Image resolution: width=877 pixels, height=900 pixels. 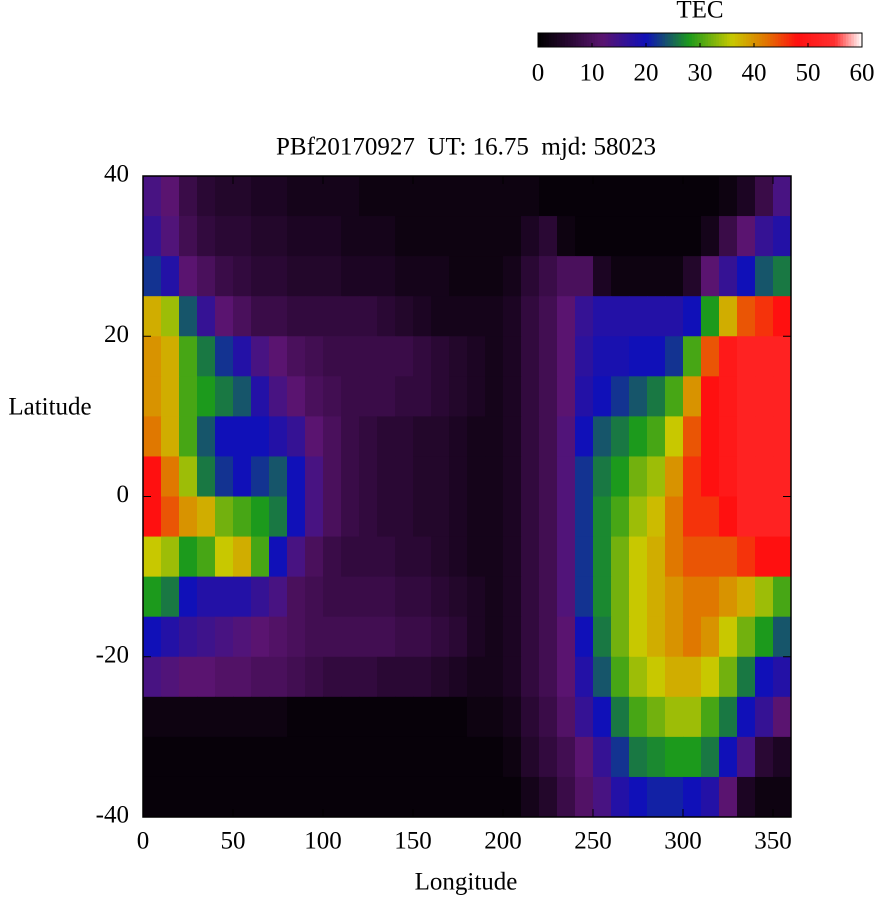 I want to click on colorbar-tick-label: 40, so click(x=754, y=73).